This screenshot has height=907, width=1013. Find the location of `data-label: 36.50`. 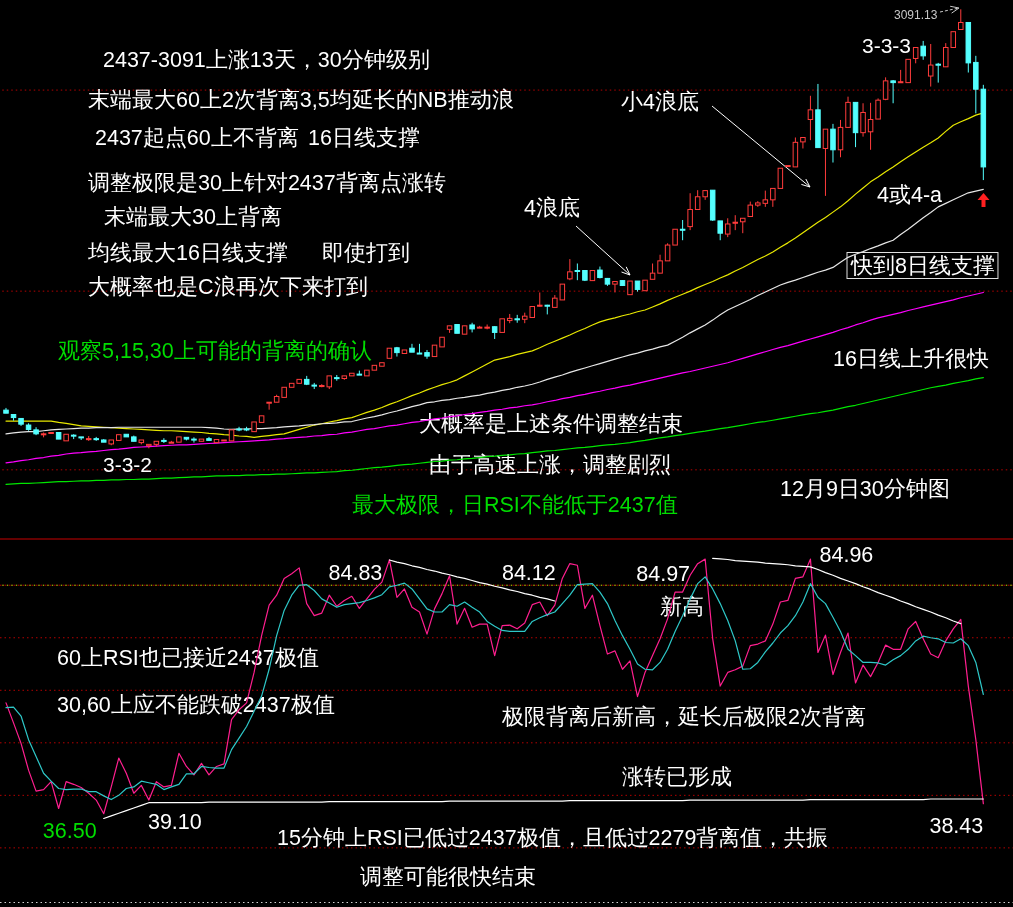

data-label: 36.50 is located at coordinates (69, 830).